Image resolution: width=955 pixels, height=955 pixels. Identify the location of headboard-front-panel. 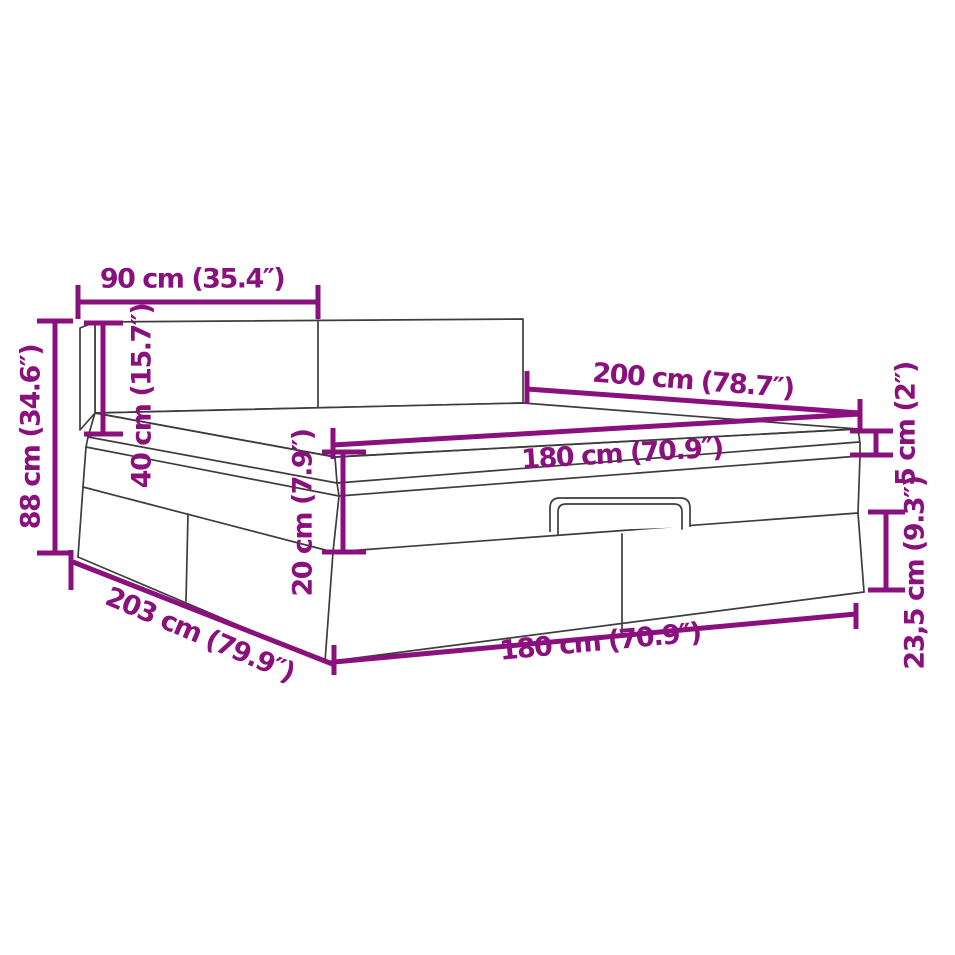
(309, 366).